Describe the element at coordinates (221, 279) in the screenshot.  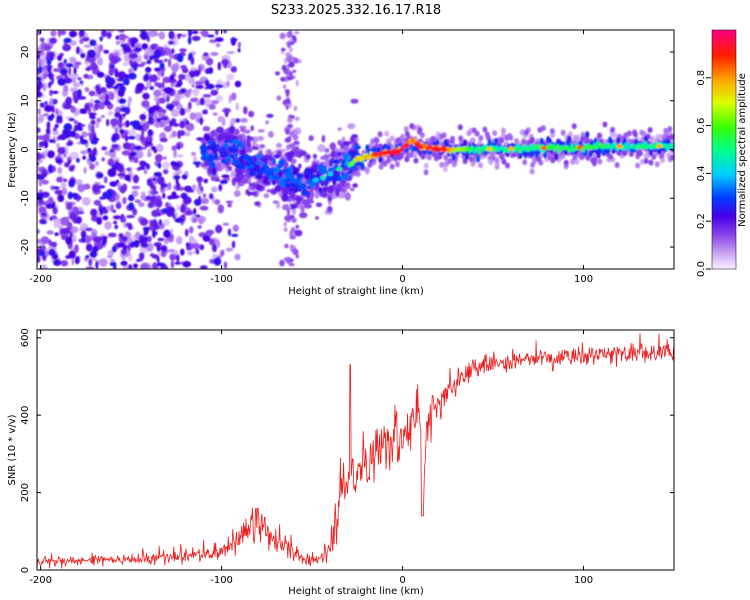
I see `spectrogram-x-tick-label: -100` at that location.